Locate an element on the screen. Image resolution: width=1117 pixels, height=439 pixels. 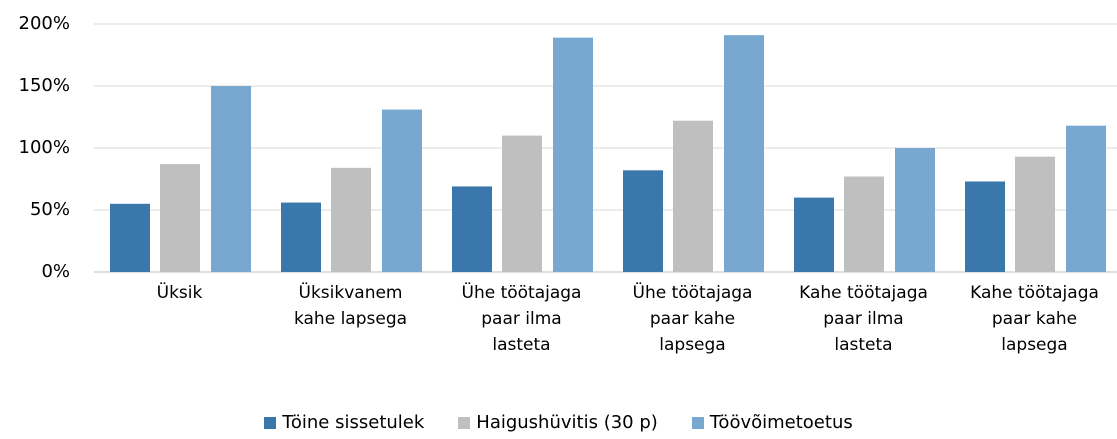
x-tick-label: Üksikvanem kahe lapsega is located at coordinates (350, 306).